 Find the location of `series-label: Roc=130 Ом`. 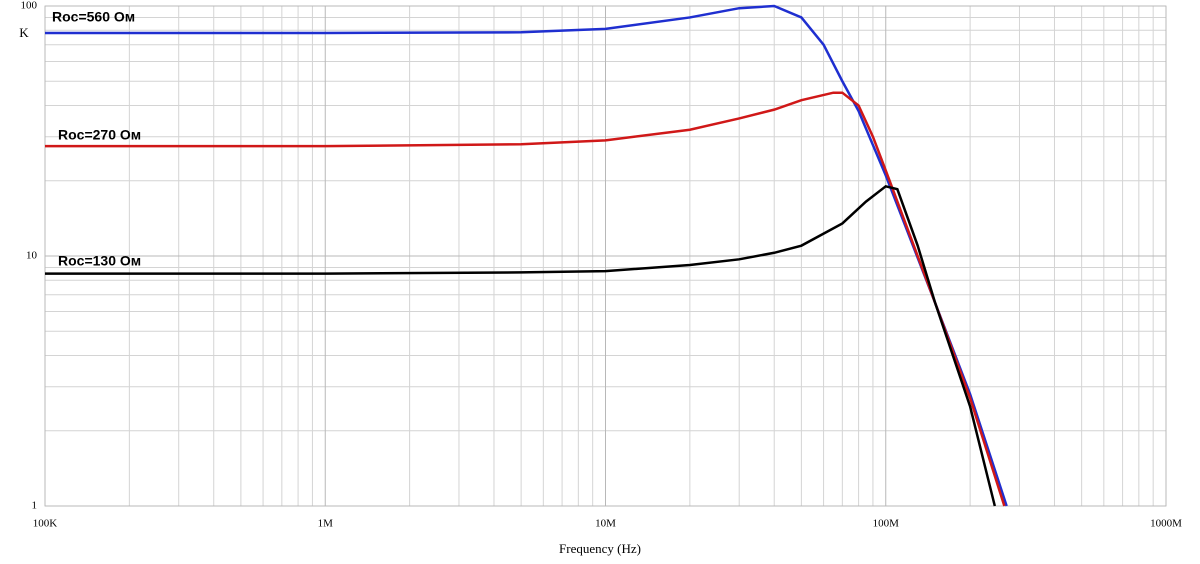

series-label: Roc=130 Ом is located at coordinates (99, 261).